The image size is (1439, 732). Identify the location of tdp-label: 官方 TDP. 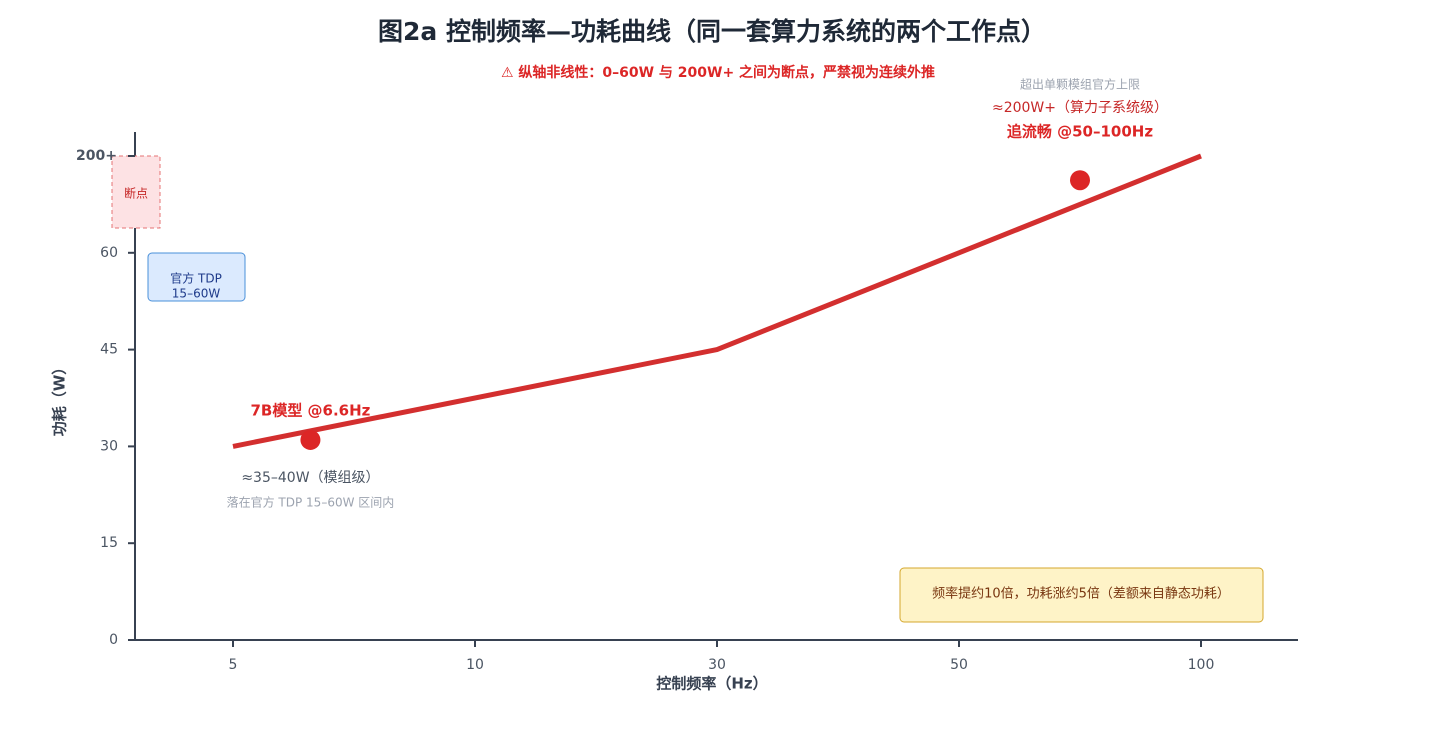
(196, 278).